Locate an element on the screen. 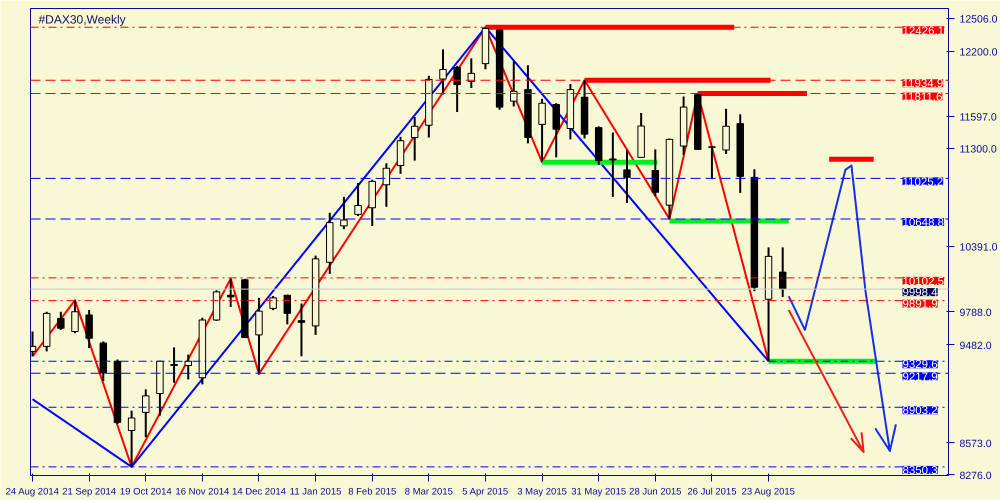 This screenshot has height=500, width=1000. x-tick-label: 16 Nov 2014 is located at coordinates (202, 492).